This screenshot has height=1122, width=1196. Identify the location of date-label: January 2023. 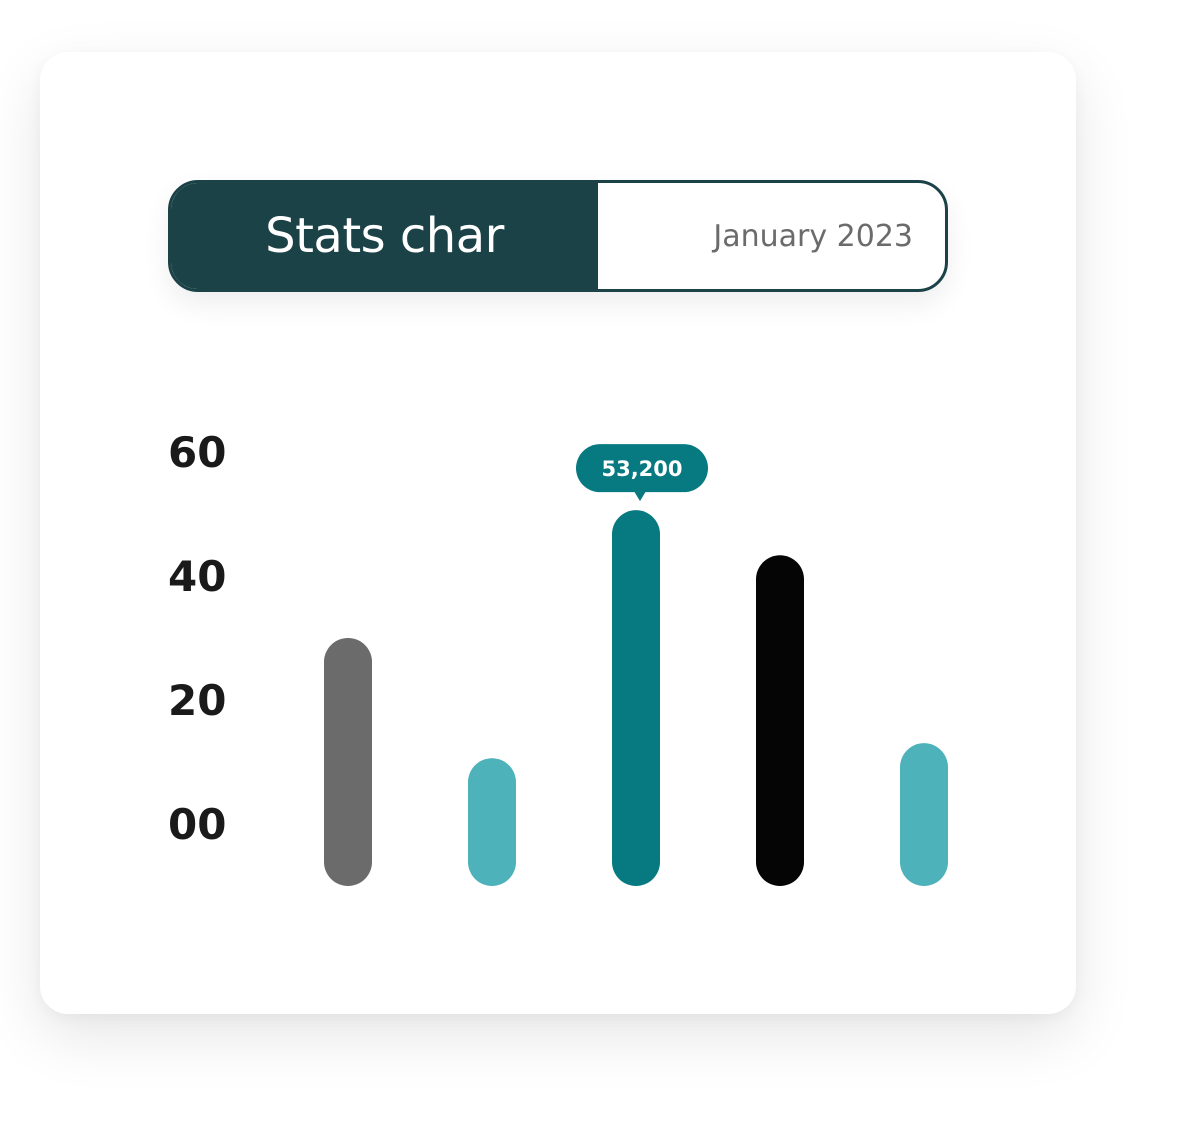
(813, 236).